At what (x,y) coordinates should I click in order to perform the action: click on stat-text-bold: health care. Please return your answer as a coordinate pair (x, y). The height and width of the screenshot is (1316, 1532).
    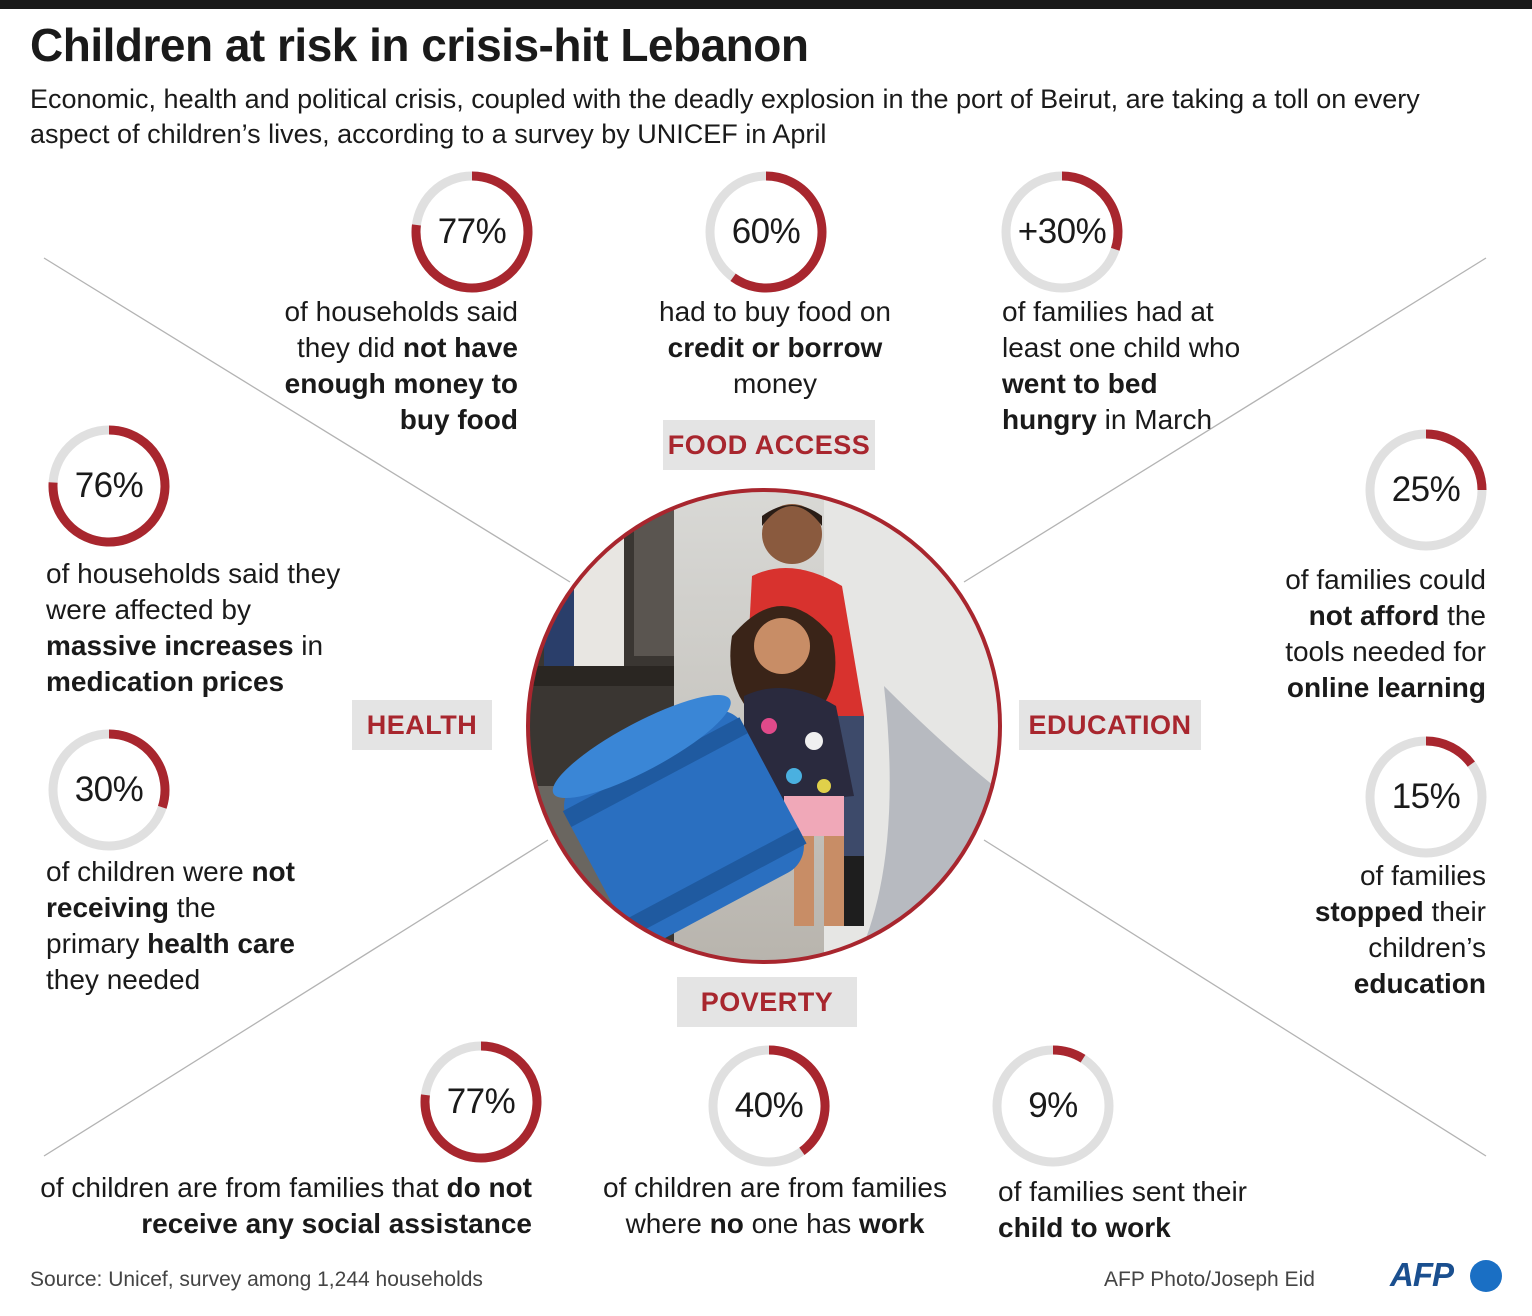
    Looking at the image, I should click on (221, 943).